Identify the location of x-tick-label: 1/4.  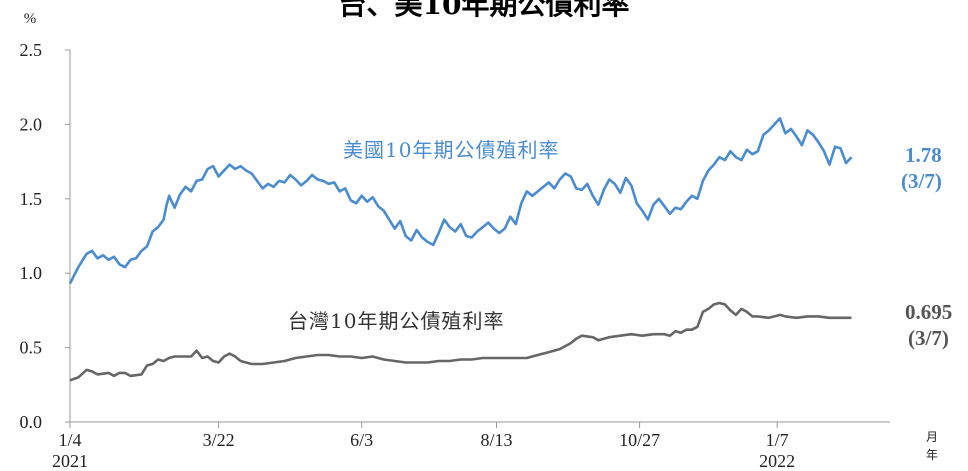
(69, 440).